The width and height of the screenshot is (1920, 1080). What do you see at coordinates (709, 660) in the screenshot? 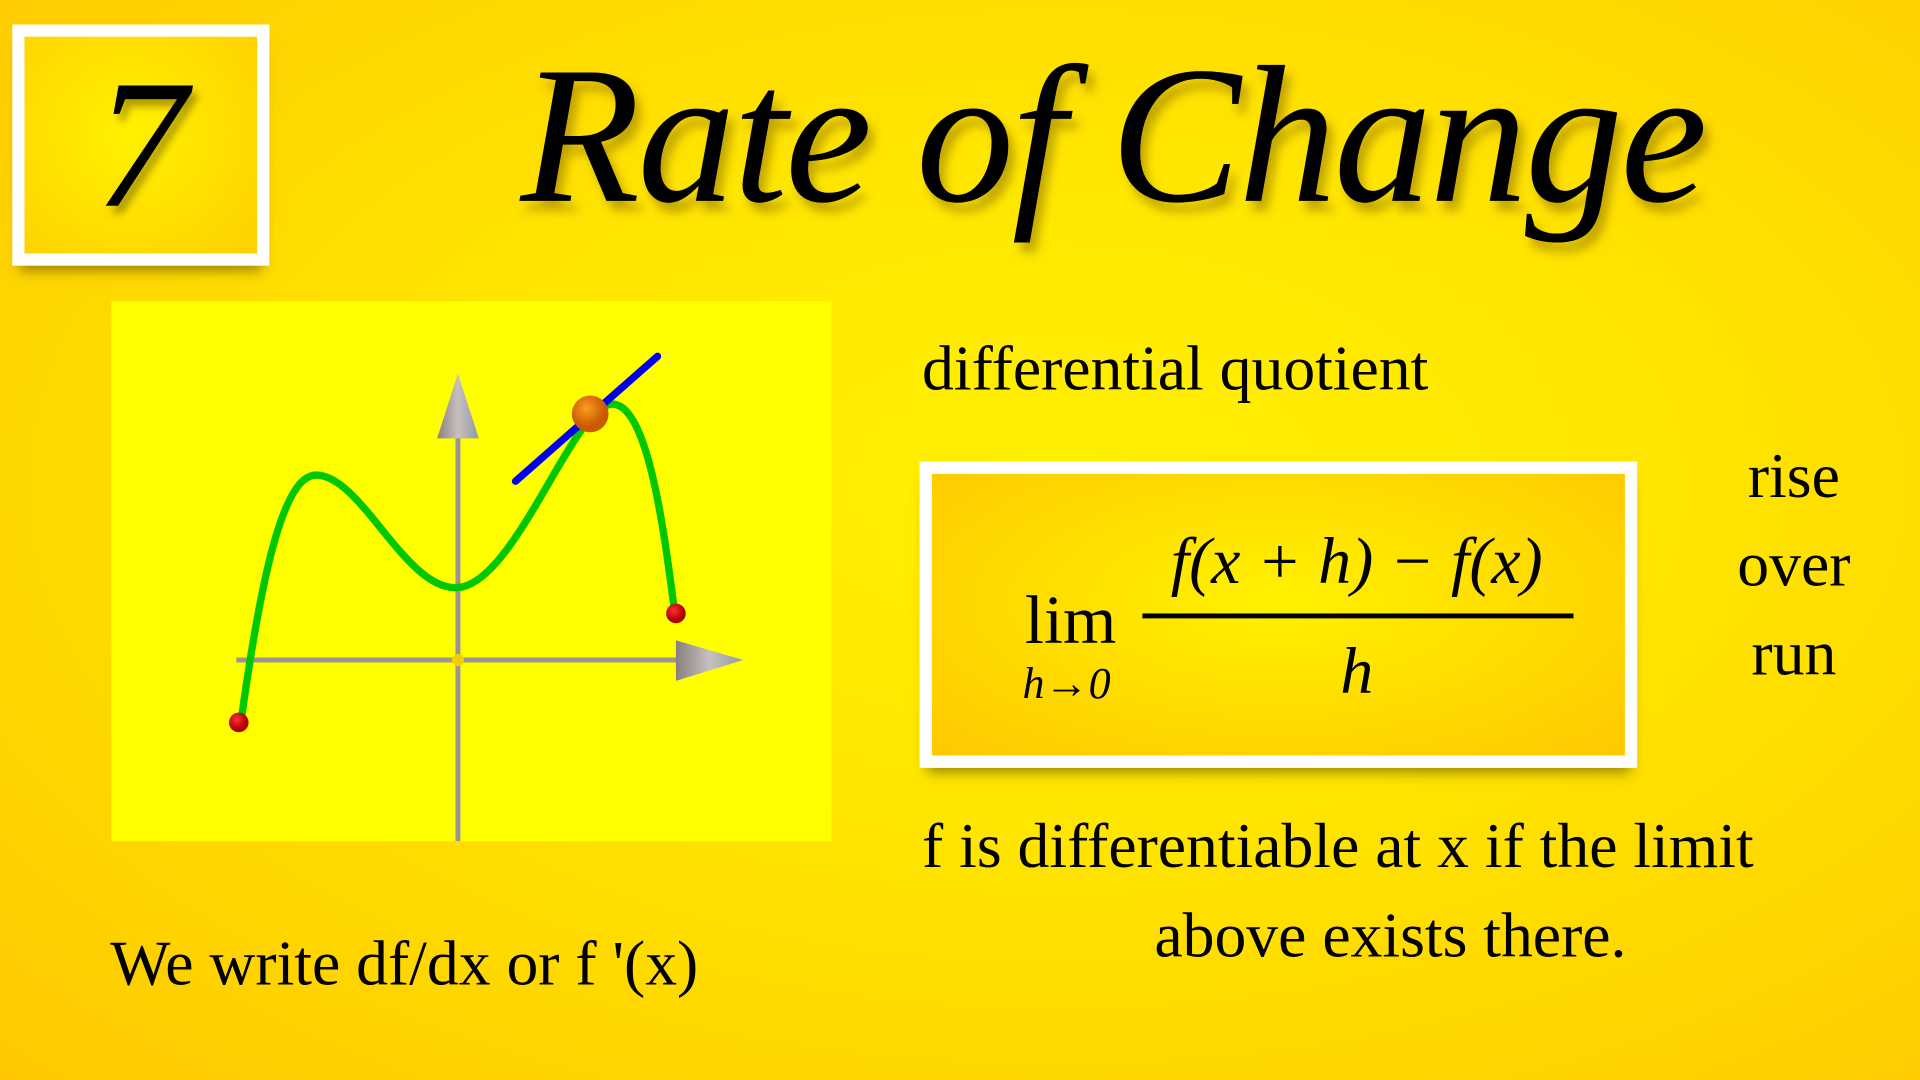
I see `x-axis-arrow` at bounding box center [709, 660].